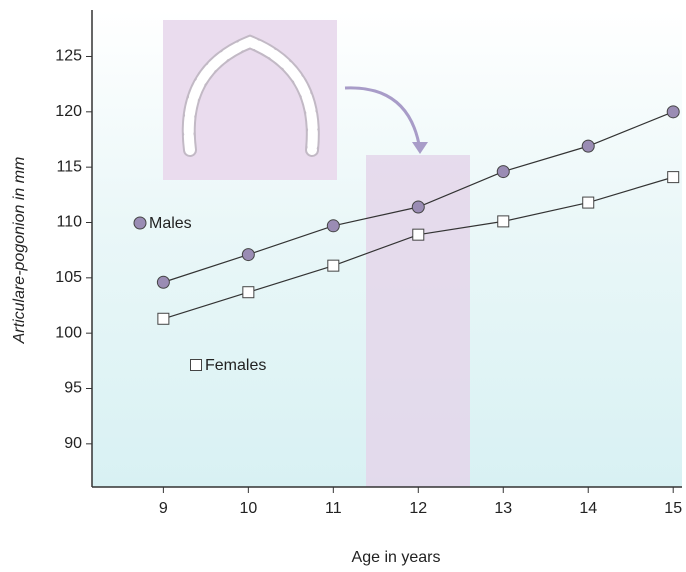 The width and height of the screenshot is (686, 572). What do you see at coordinates (420, 148) in the screenshot?
I see `arrow-head` at bounding box center [420, 148].